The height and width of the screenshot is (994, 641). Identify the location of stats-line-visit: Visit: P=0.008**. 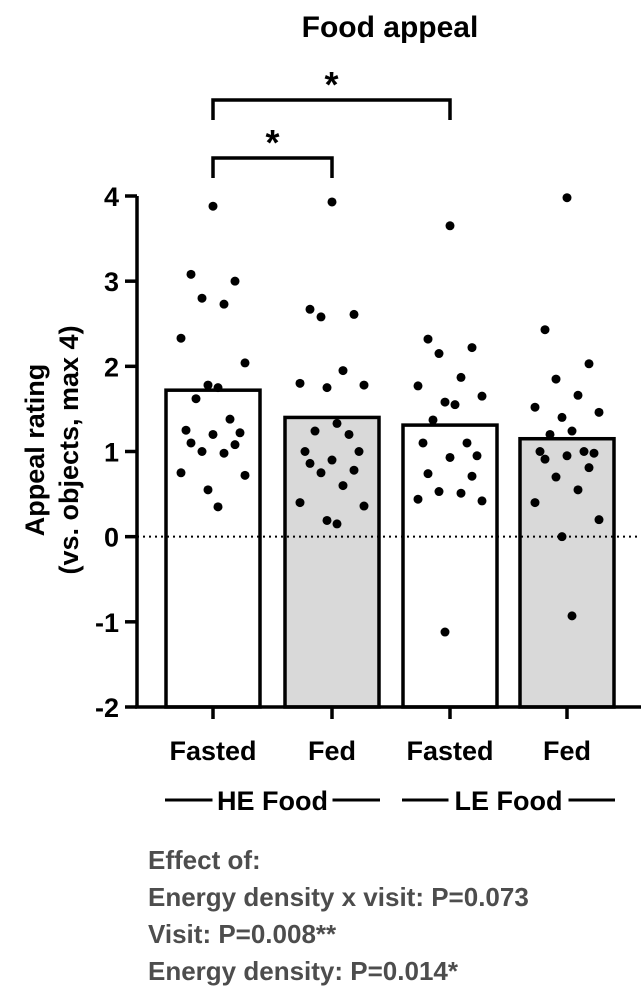
(242, 934).